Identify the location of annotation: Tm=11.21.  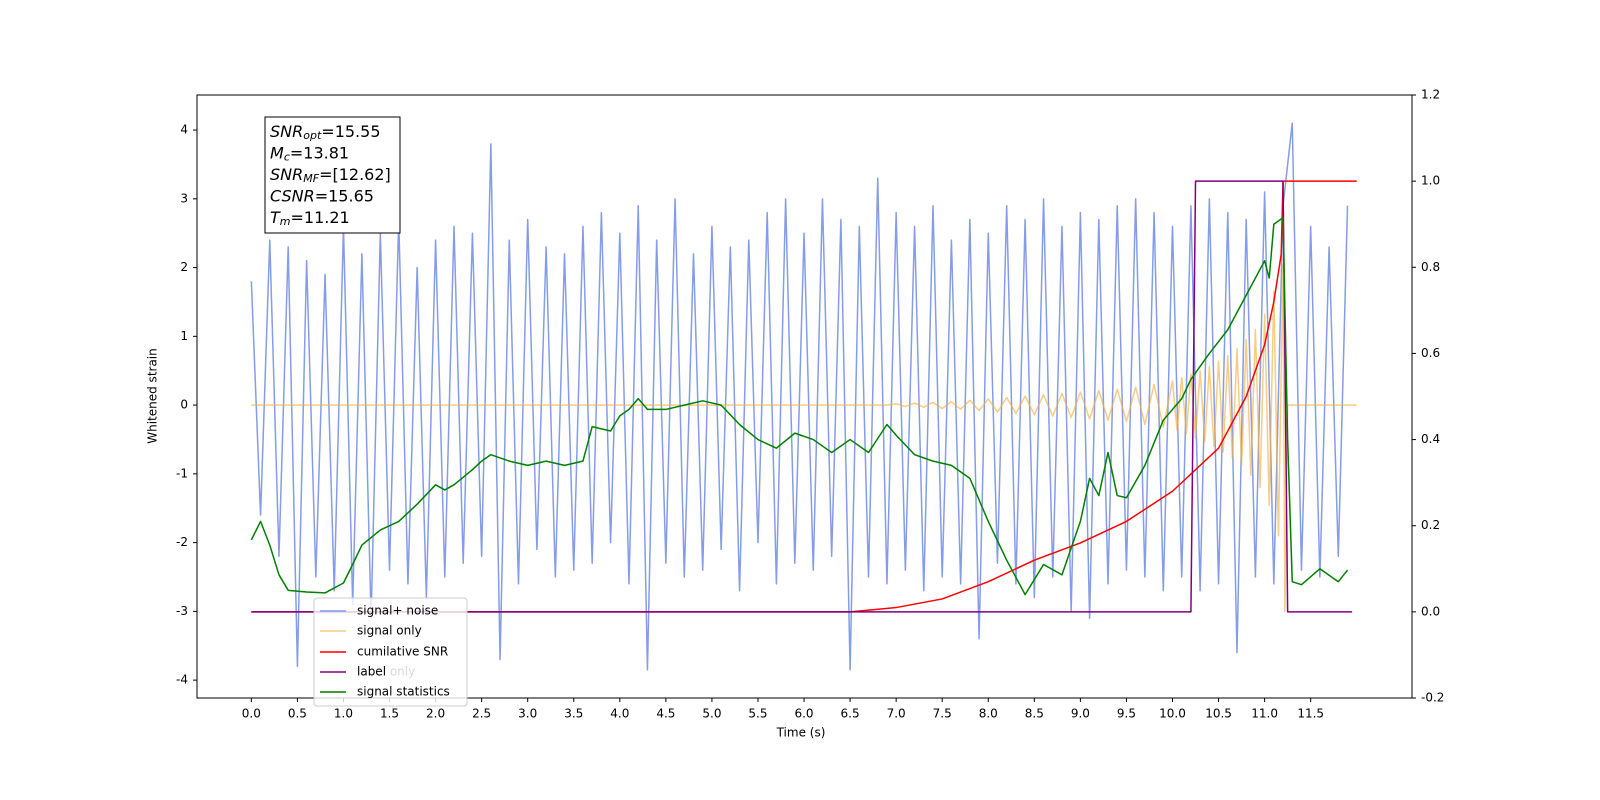
(310, 218).